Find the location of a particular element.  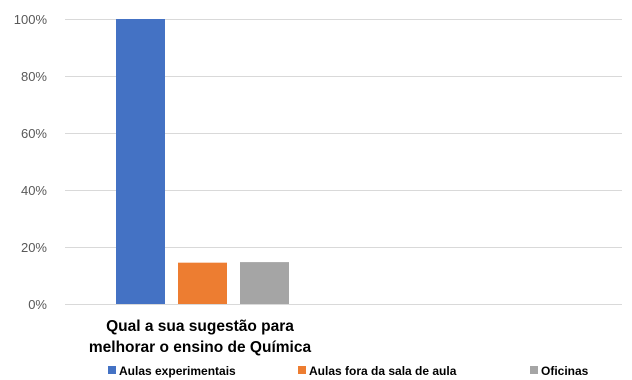

category-label-line-2: melhorar o ensino de Química is located at coordinates (200, 347).